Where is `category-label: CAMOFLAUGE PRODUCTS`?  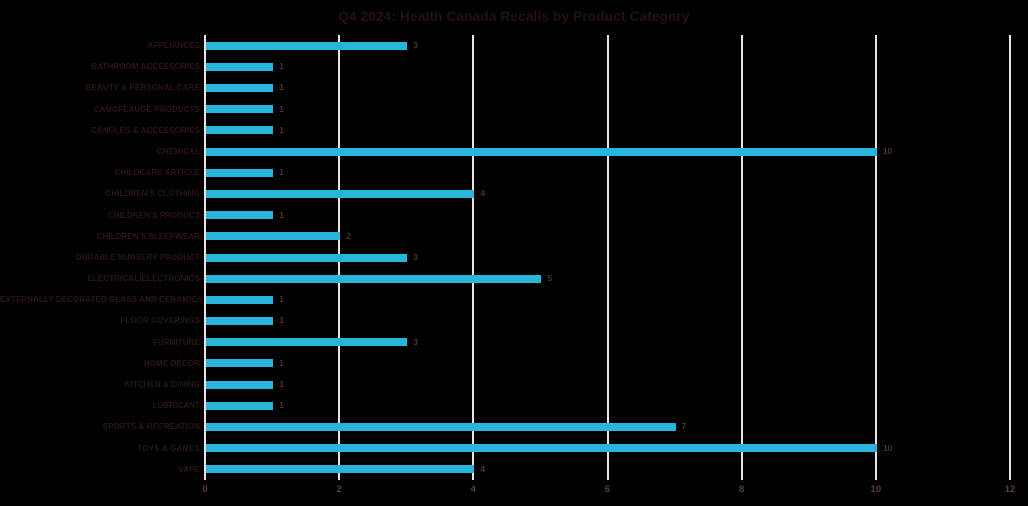 category-label: CAMOFLAUGE PRODUCTS is located at coordinates (146, 109).